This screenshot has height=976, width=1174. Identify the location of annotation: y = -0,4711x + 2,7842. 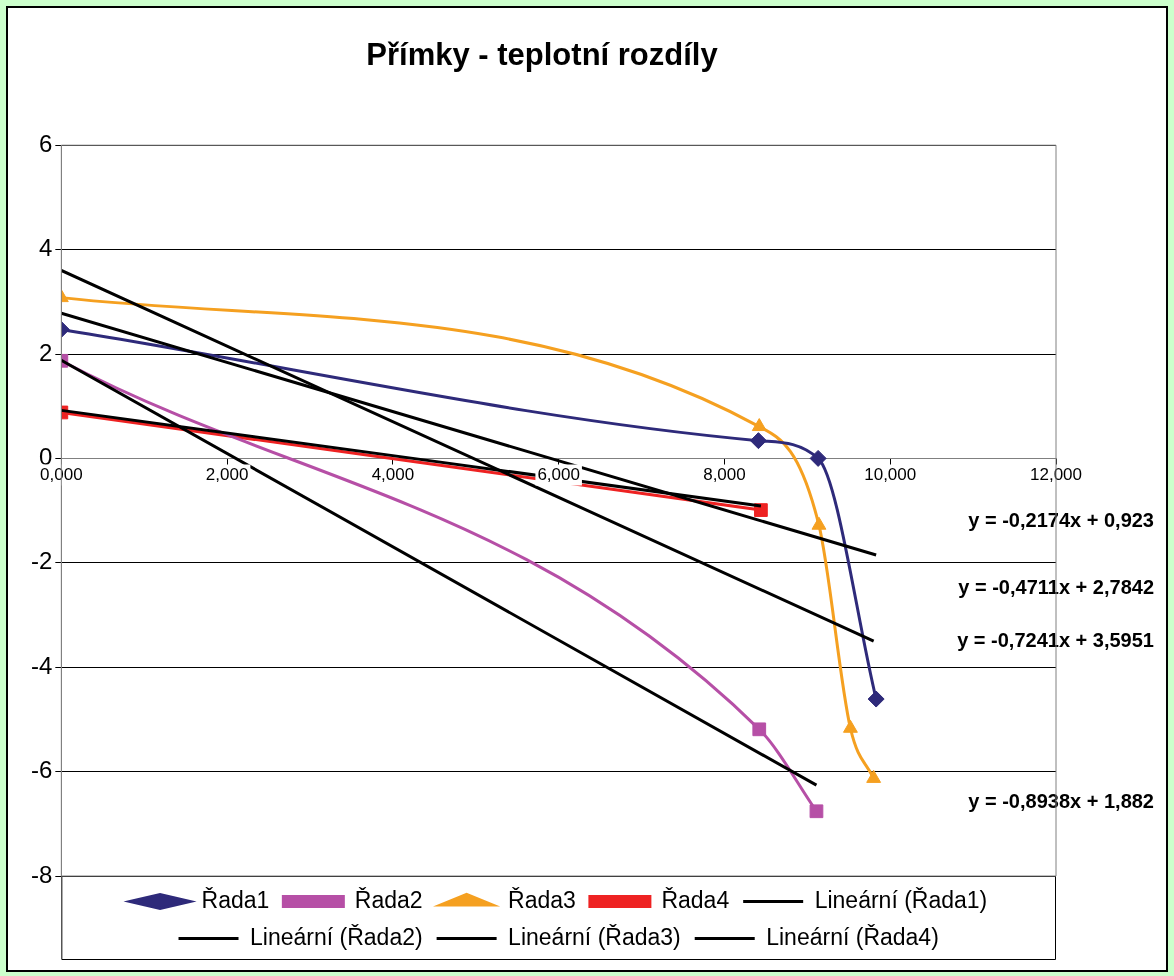
(1056, 587).